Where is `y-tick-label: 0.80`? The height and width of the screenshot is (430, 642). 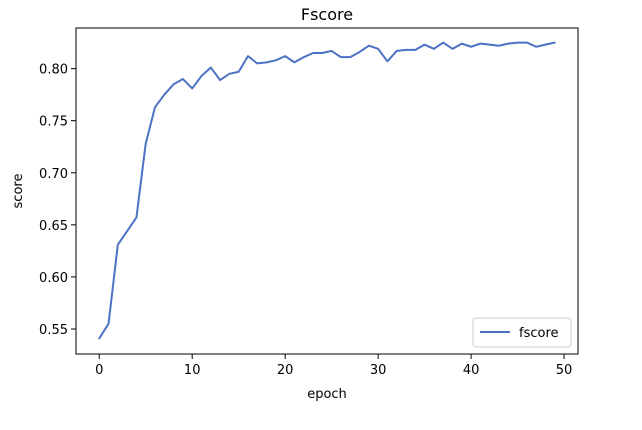
y-tick-label: 0.80 is located at coordinates (53, 70).